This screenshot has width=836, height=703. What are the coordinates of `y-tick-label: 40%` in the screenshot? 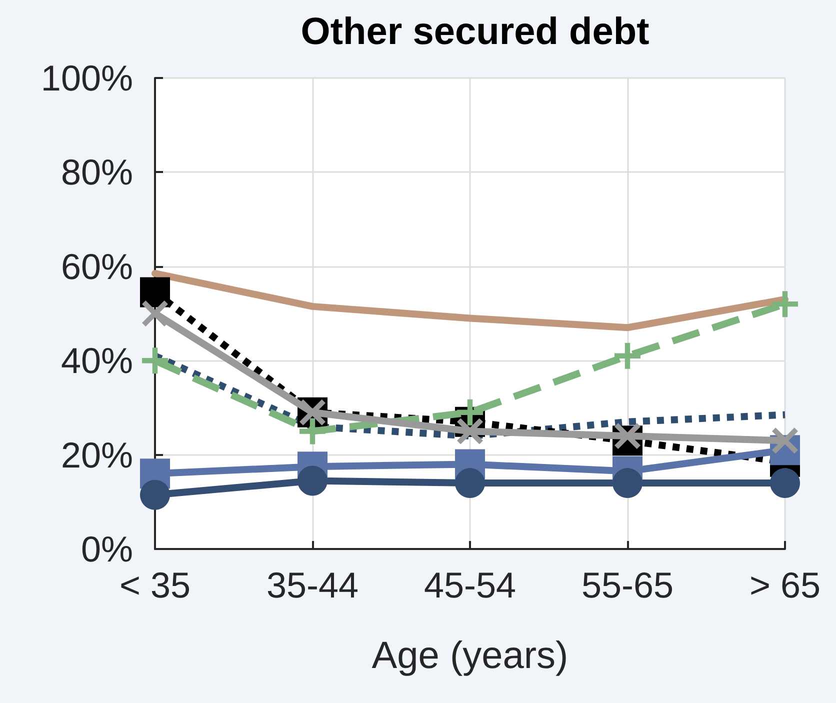 It's located at (96, 361).